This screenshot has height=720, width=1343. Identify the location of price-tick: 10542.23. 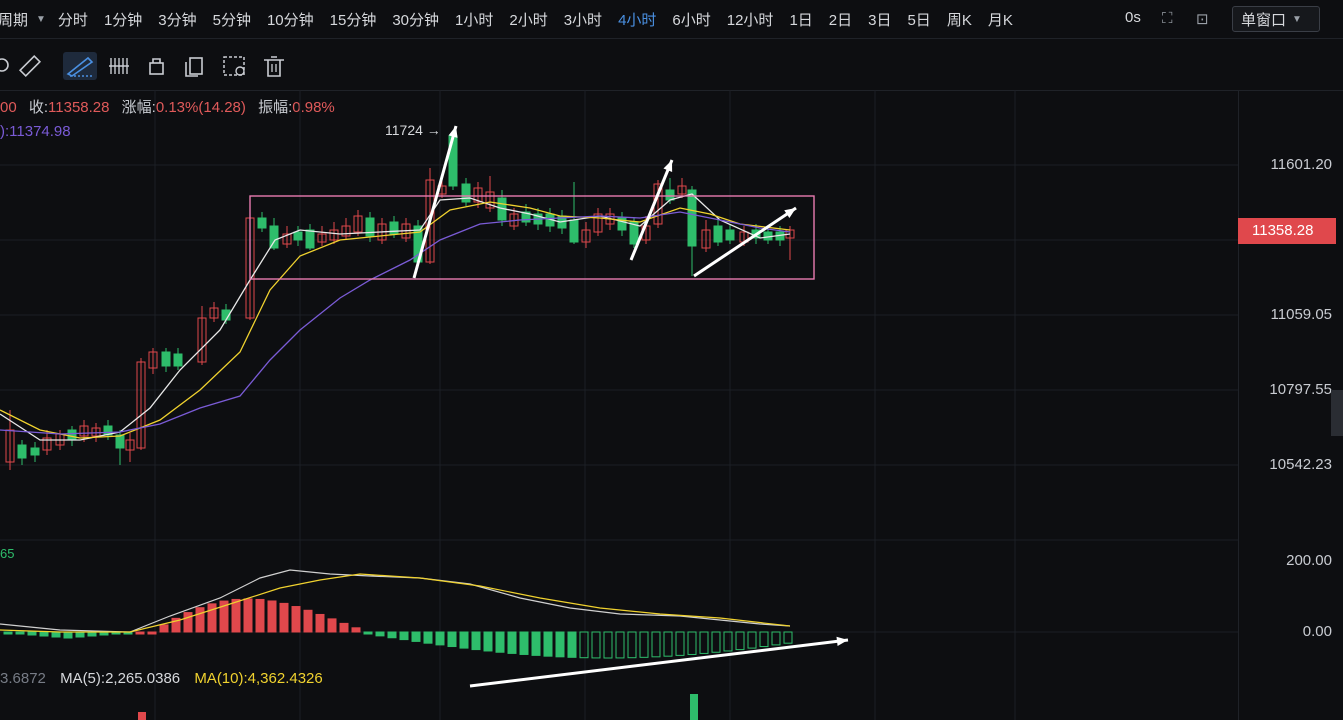
(1300, 464).